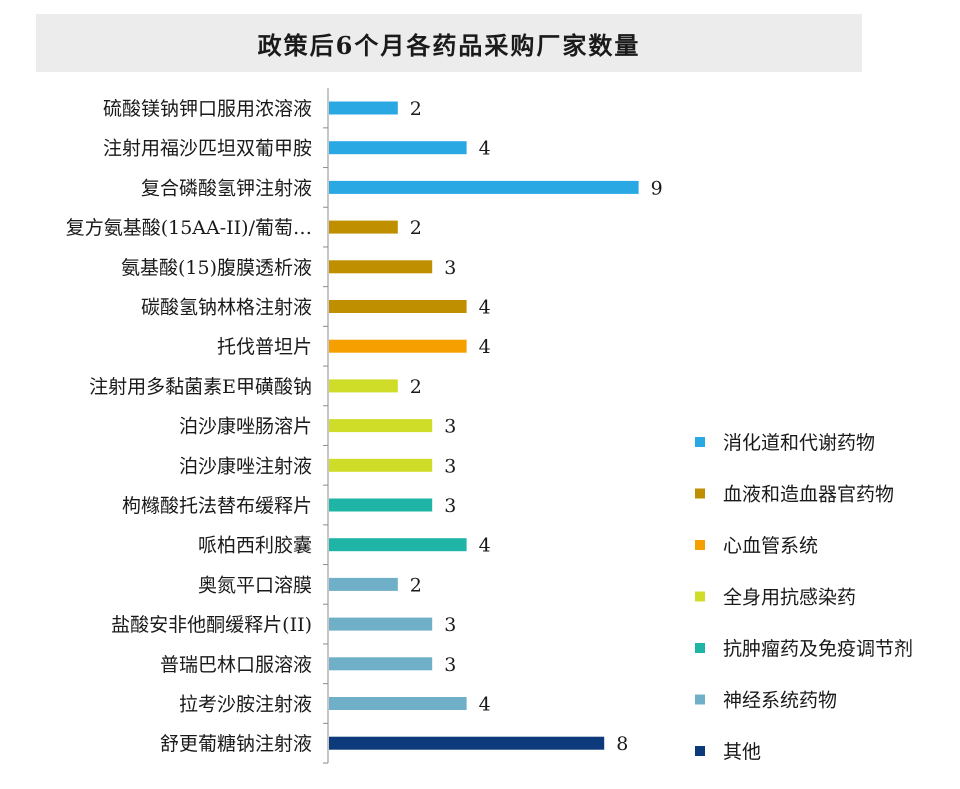  I want to click on chart-title-bar: 政策后6个月各药品采购厂家数量, so click(449, 43).